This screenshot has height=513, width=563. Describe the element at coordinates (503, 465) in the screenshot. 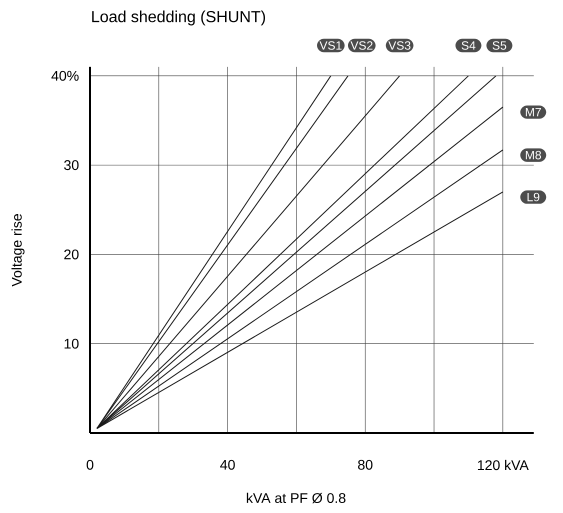

I see `x-tick-label: 120 kVA` at that location.